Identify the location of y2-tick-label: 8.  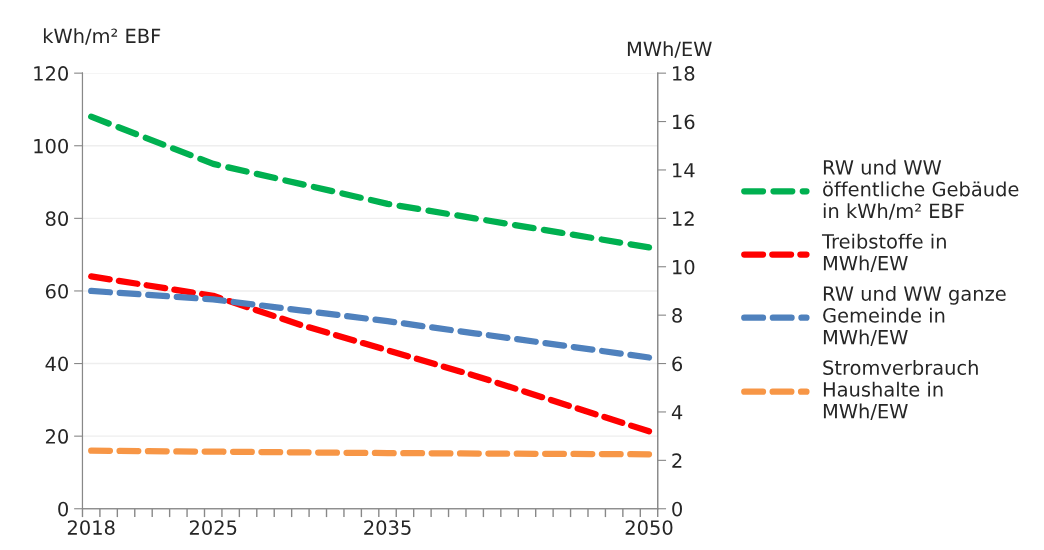
(677, 315).